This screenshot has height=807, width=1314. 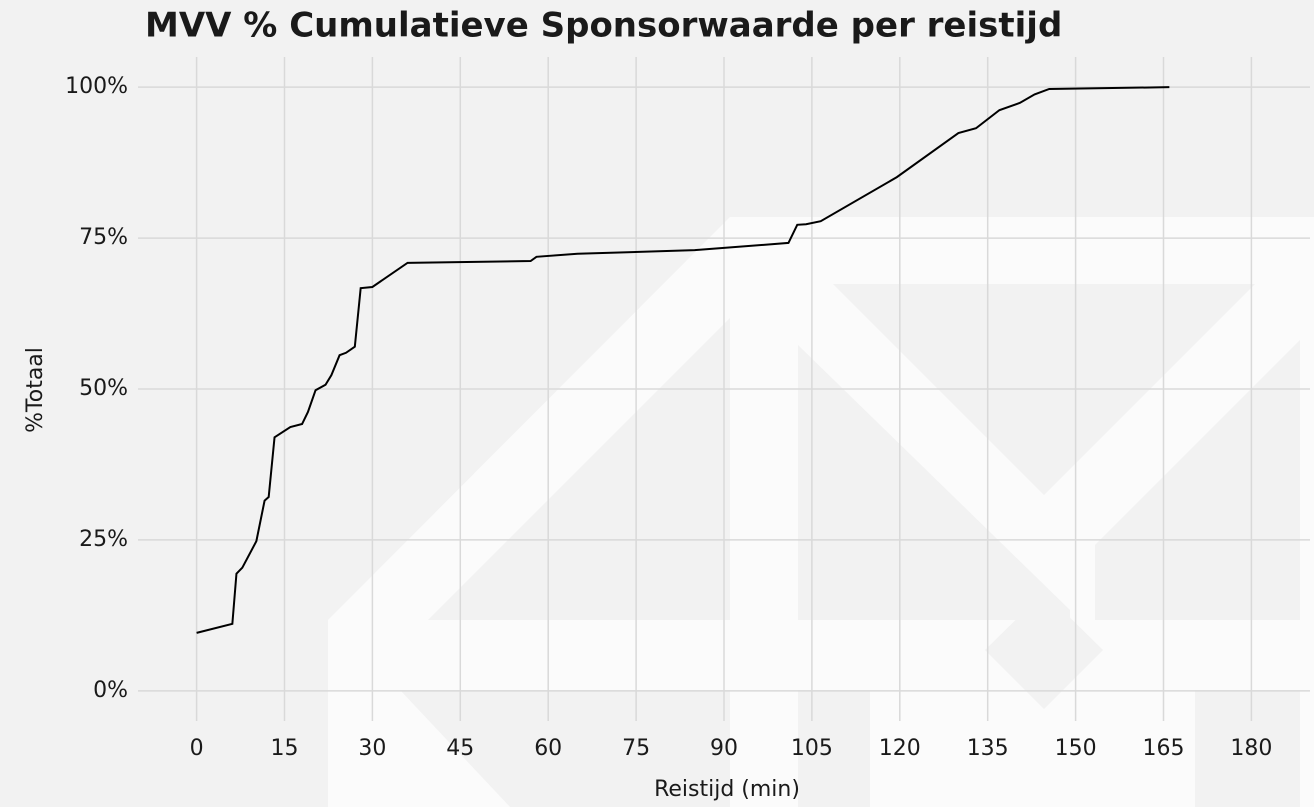 I want to click on x-axis-label: Reistijd (min), so click(x=727, y=789).